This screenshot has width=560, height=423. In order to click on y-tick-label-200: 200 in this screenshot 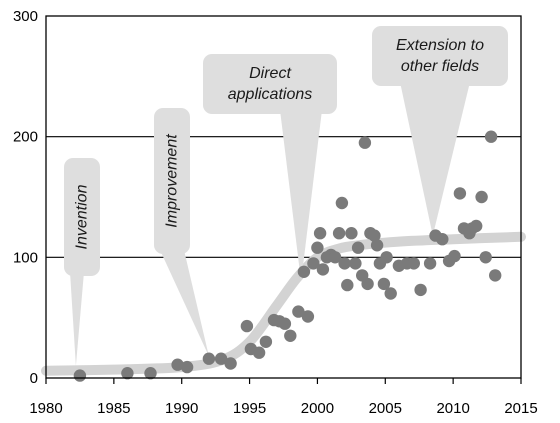, I will do `click(25, 137)`.